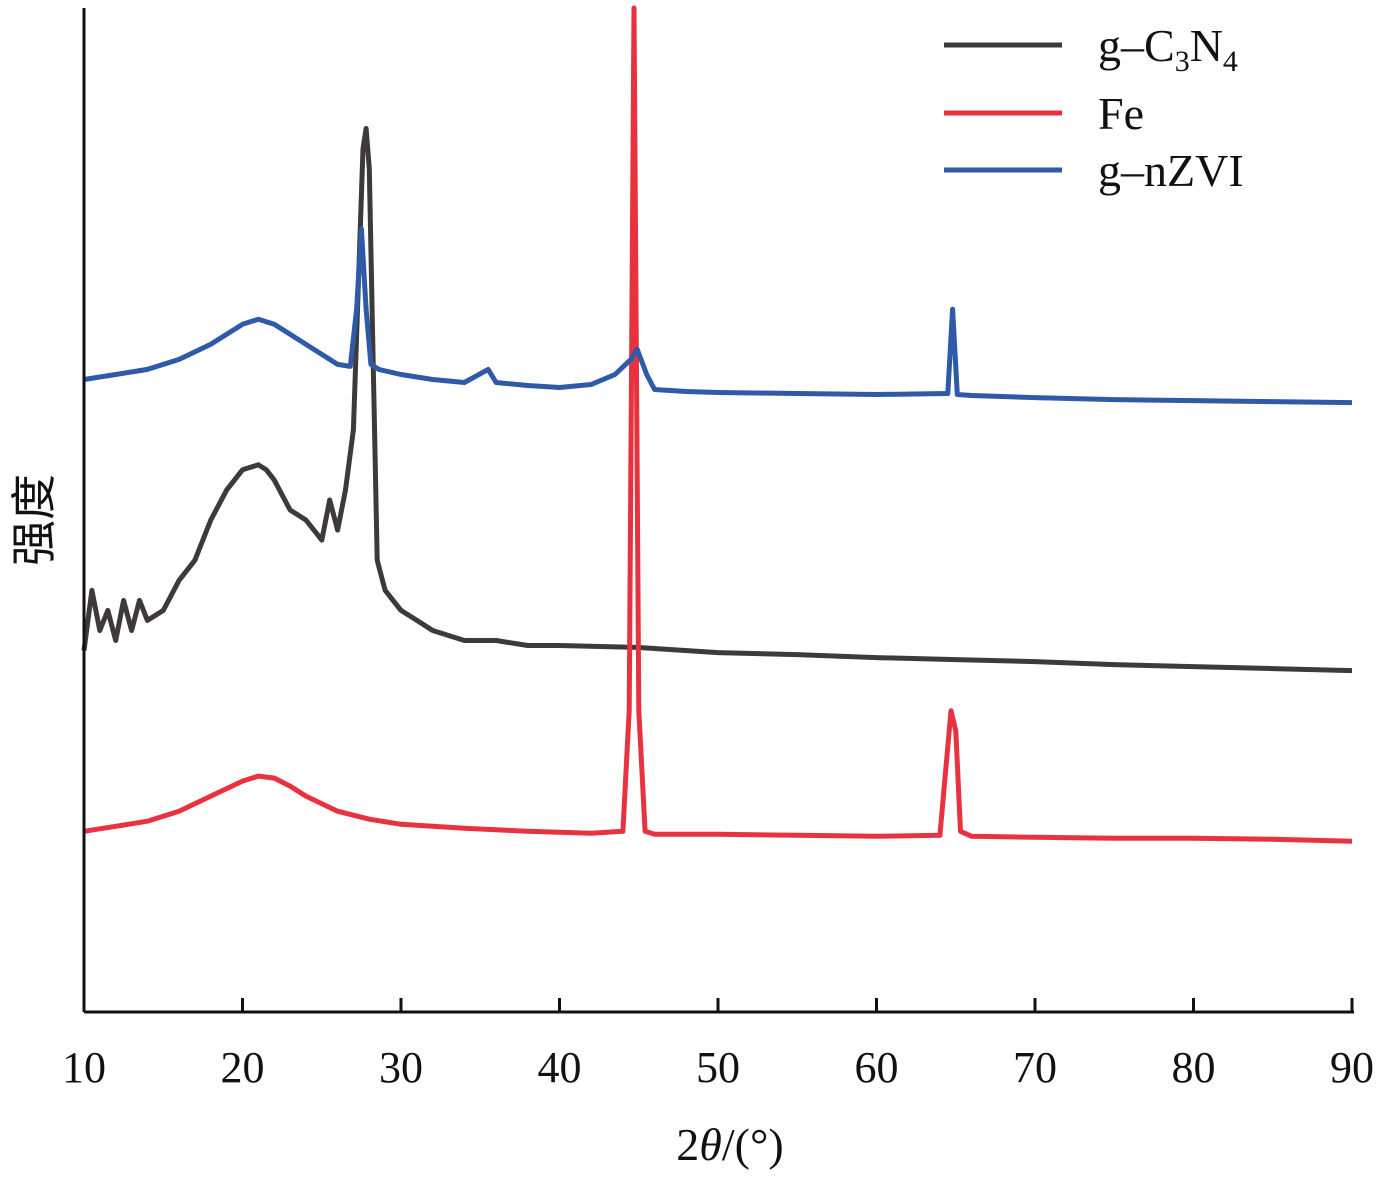 This screenshot has height=1180, width=1392. Describe the element at coordinates (1171, 170) in the screenshot. I see `legend-label-2: g–nZVI` at that location.